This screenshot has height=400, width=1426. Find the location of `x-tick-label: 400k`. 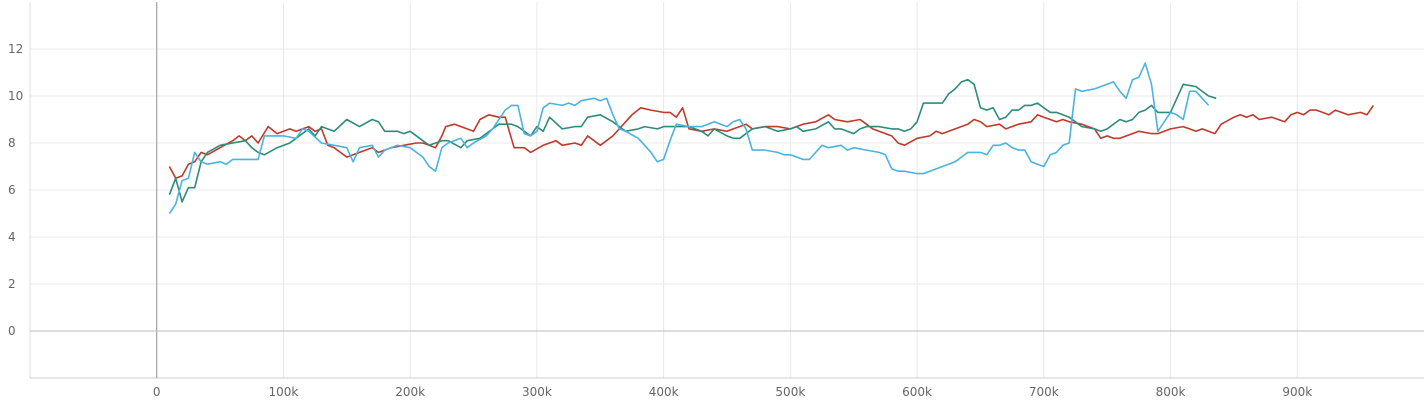

x-tick-label: 400k is located at coordinates (664, 392).